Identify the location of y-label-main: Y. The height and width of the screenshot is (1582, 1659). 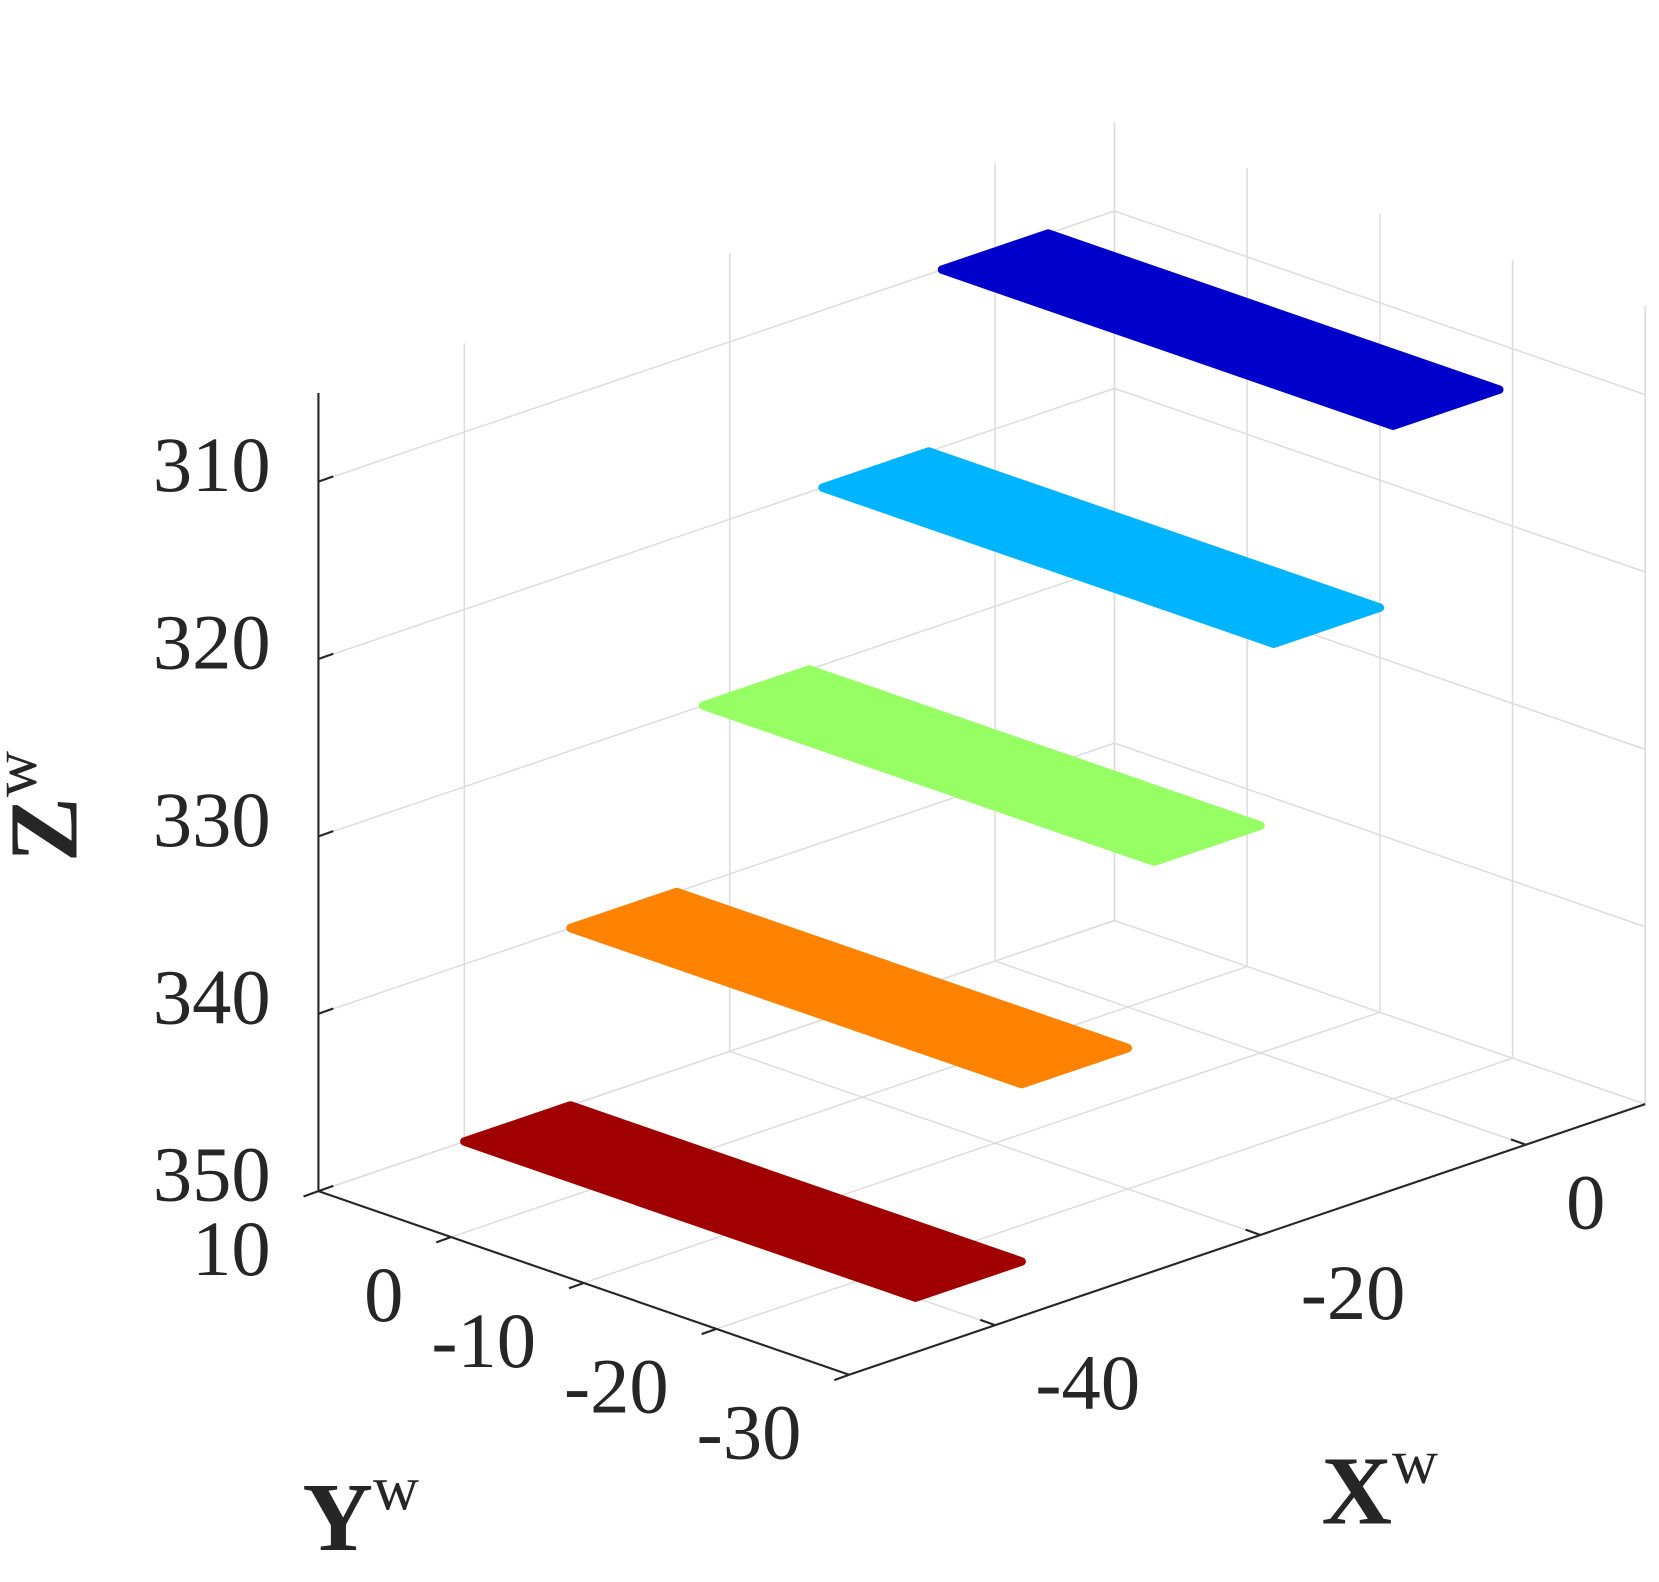
(338, 1518).